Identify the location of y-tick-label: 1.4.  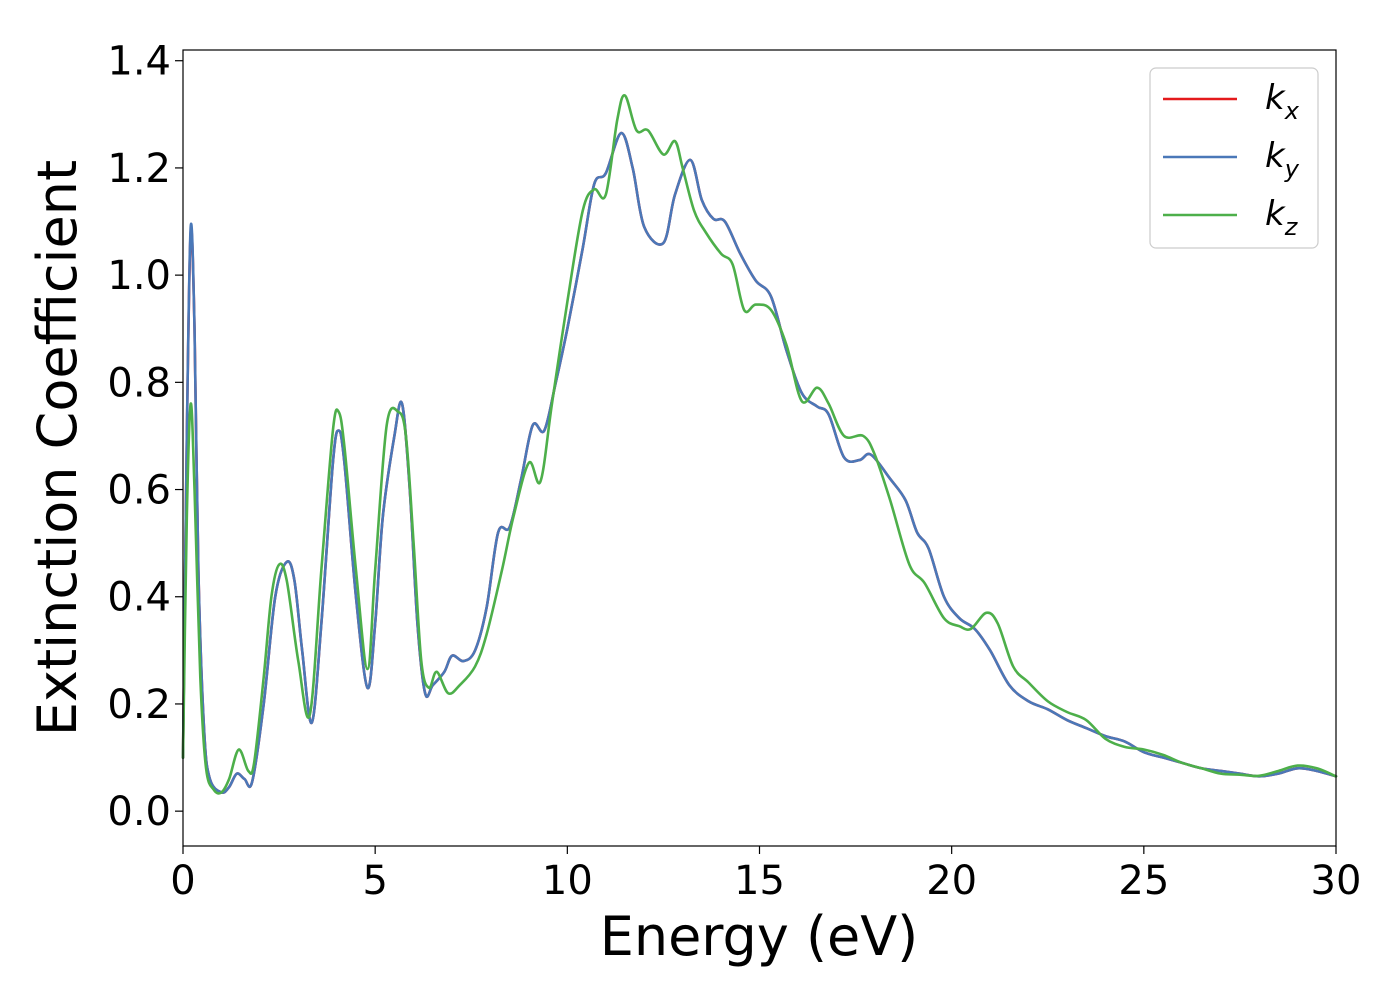
(139, 62).